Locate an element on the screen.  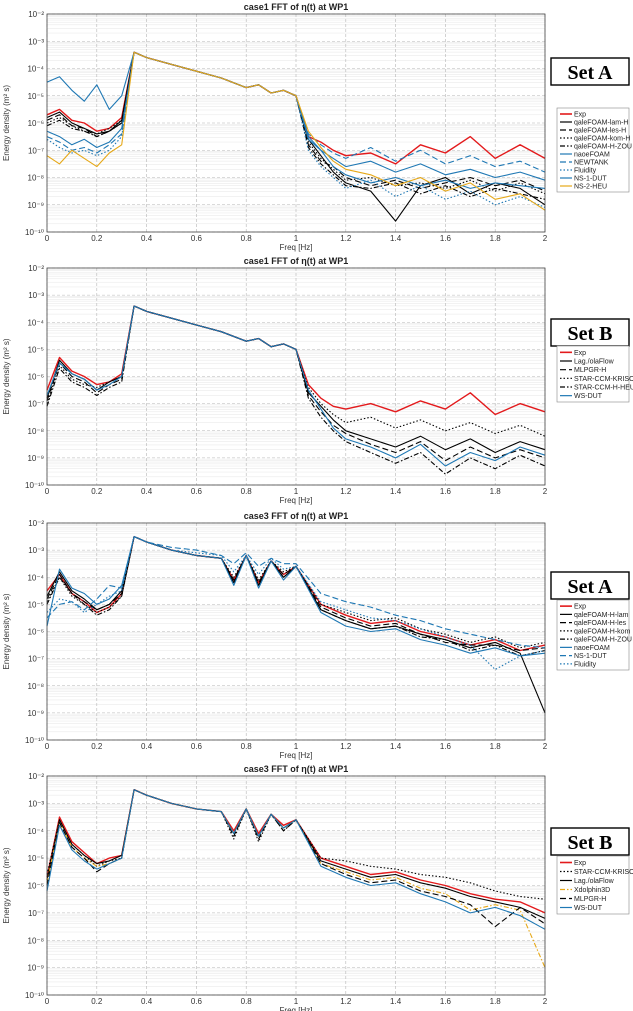
legend-label: qaleFOAM-les-H is located at coordinates (600, 131).